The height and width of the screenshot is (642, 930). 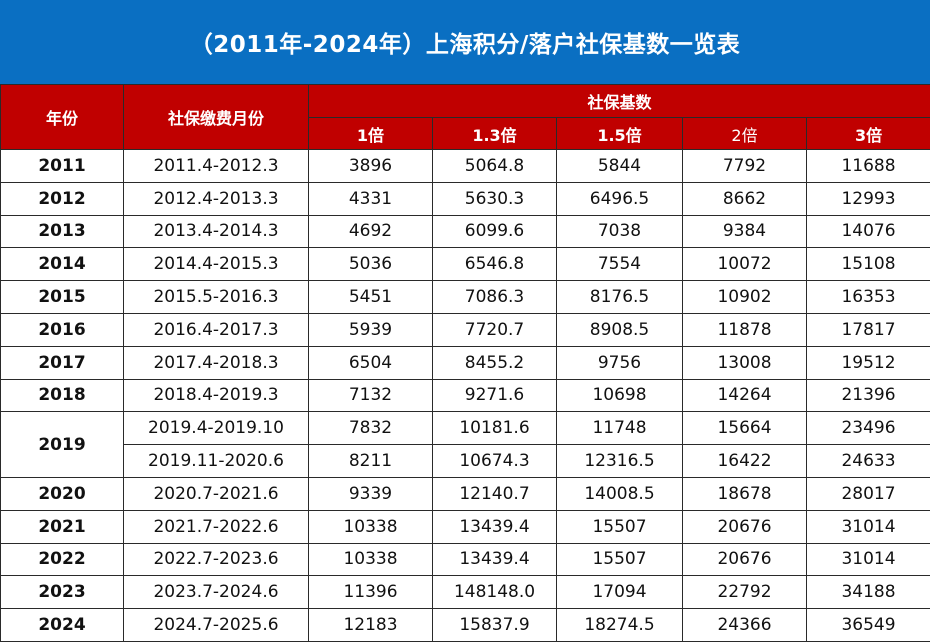 What do you see at coordinates (868, 461) in the screenshot?
I see `base-value-cell: 24633` at bounding box center [868, 461].